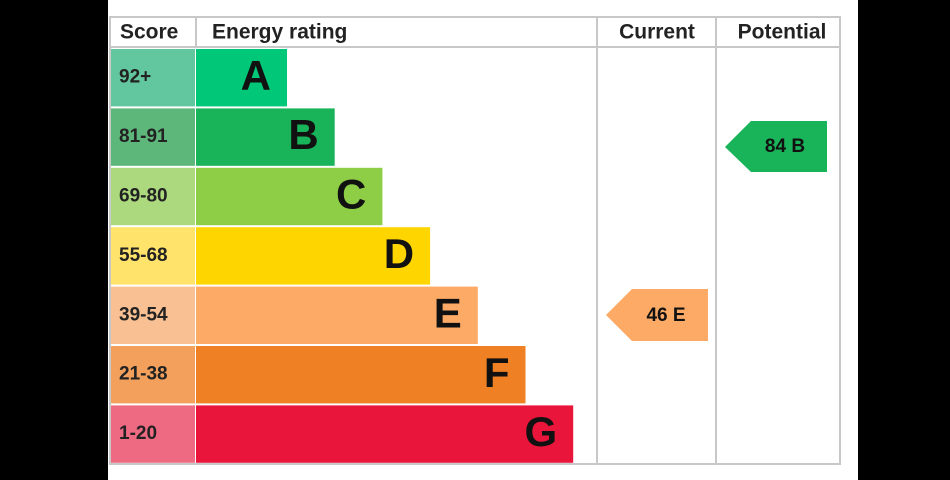 The height and width of the screenshot is (480, 950). What do you see at coordinates (448, 312) in the screenshot?
I see `band-letter: E` at bounding box center [448, 312].